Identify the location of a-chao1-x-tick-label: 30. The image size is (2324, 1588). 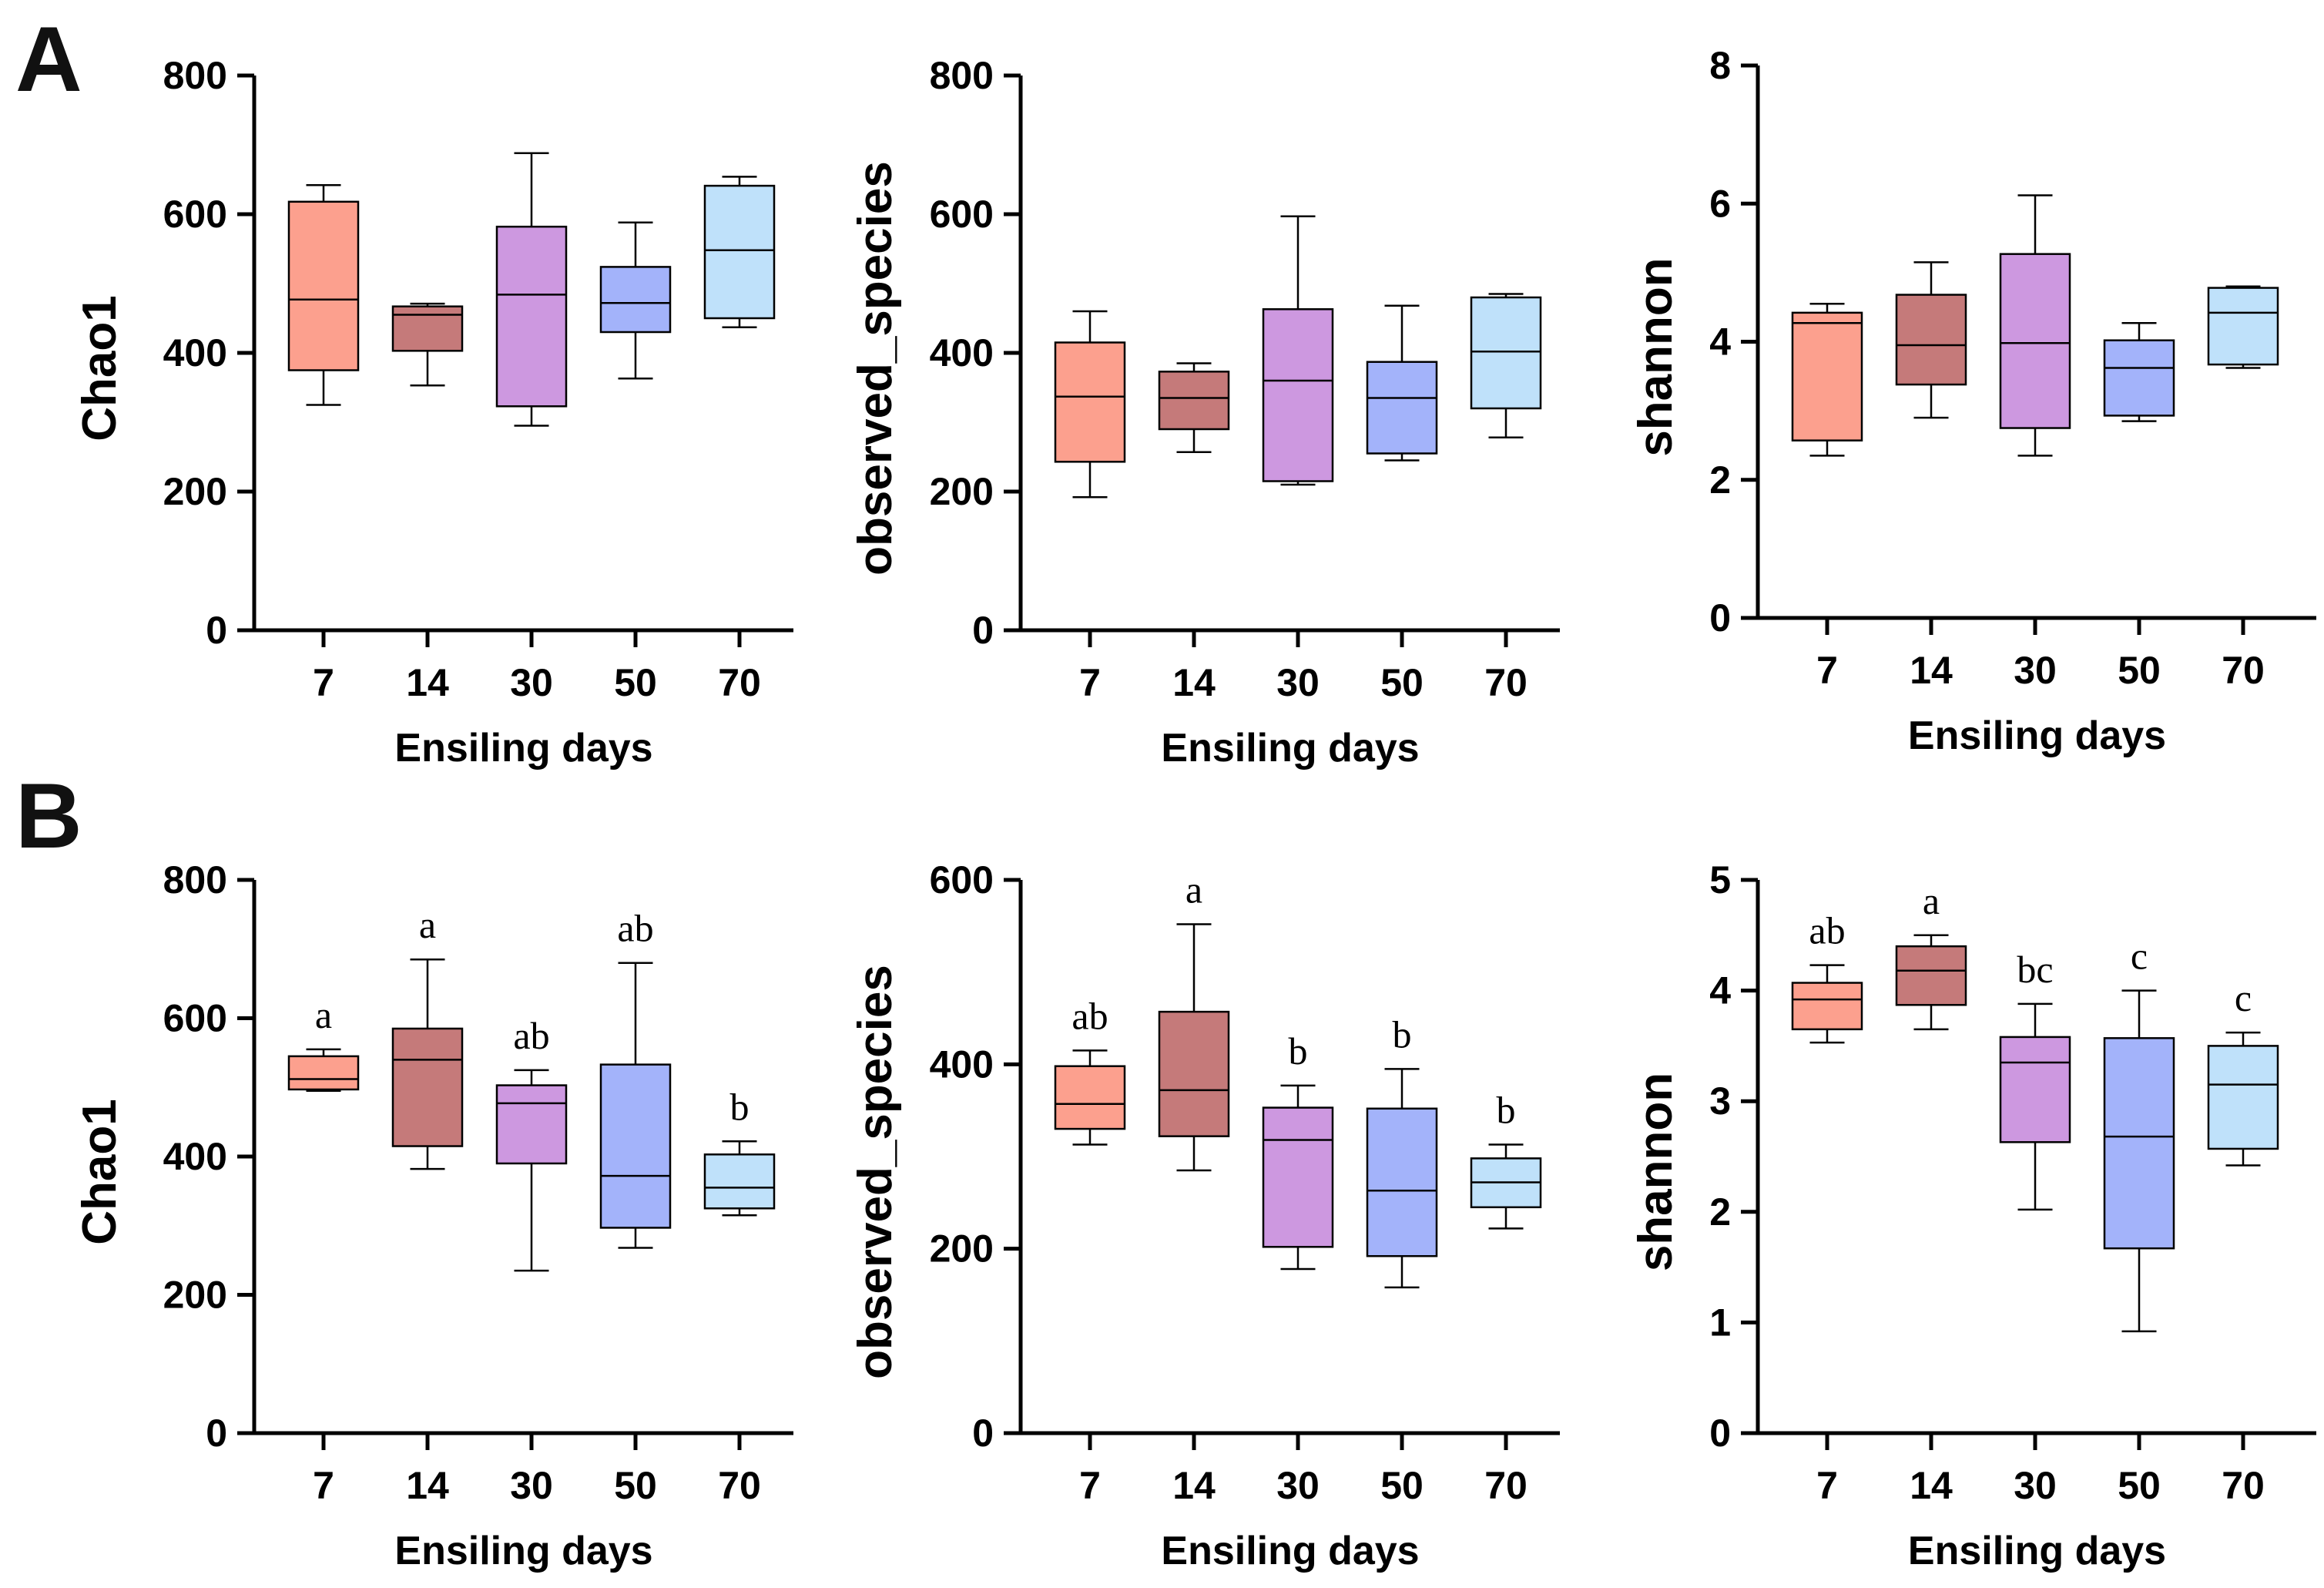
(531, 682).